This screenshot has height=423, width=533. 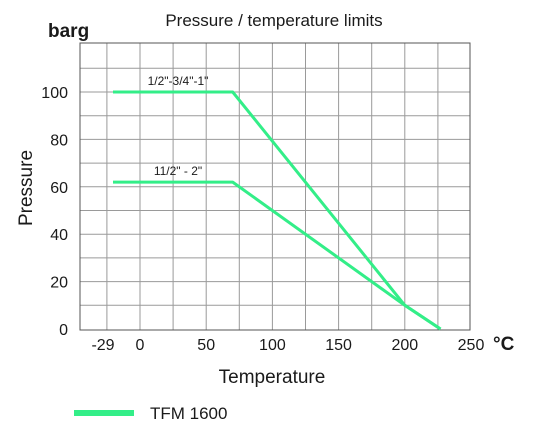 What do you see at coordinates (178, 171) in the screenshot?
I see `series-label-2: 11/2" - 2"` at bounding box center [178, 171].